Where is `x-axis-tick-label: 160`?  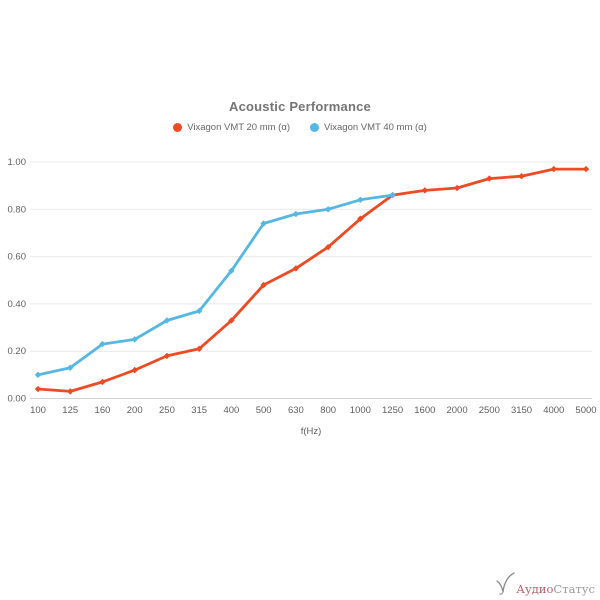 x-axis-tick-label: 160 is located at coordinates (103, 410).